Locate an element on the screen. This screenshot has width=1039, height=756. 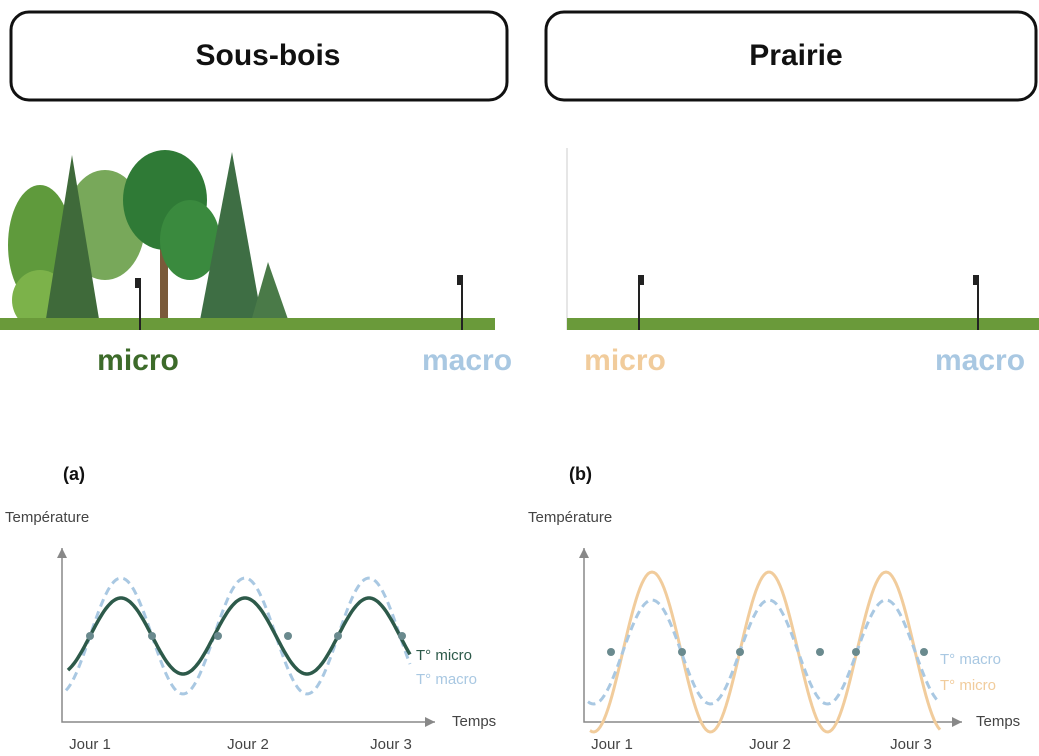
forest is located at coordinates (247, 240).